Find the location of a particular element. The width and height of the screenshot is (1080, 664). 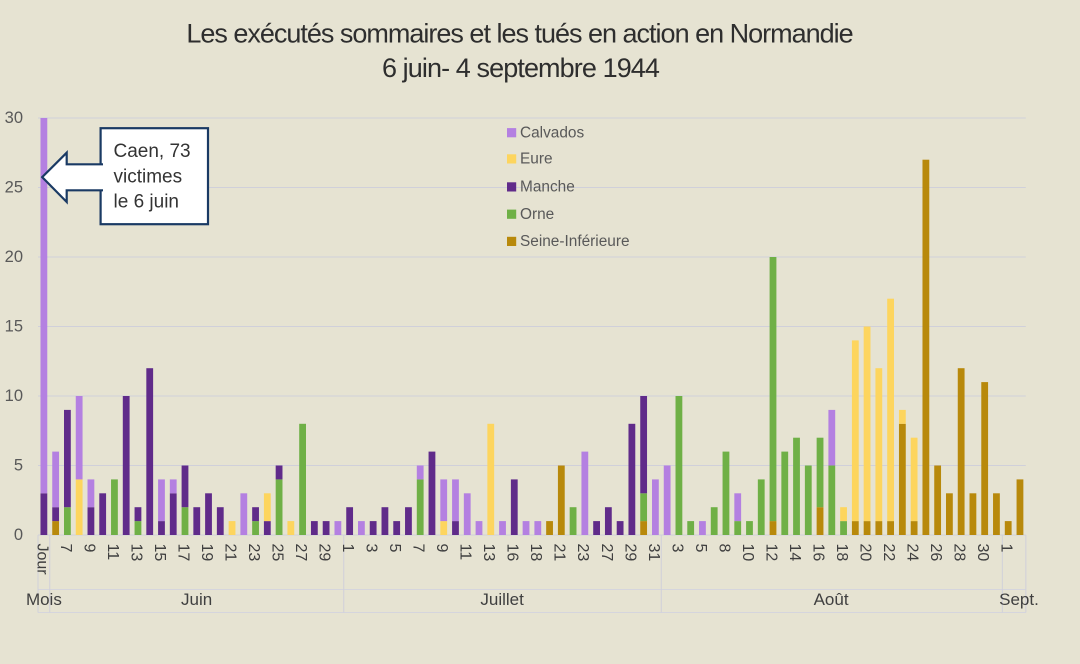

svg-text: Jour is located at coordinates (41, 560).